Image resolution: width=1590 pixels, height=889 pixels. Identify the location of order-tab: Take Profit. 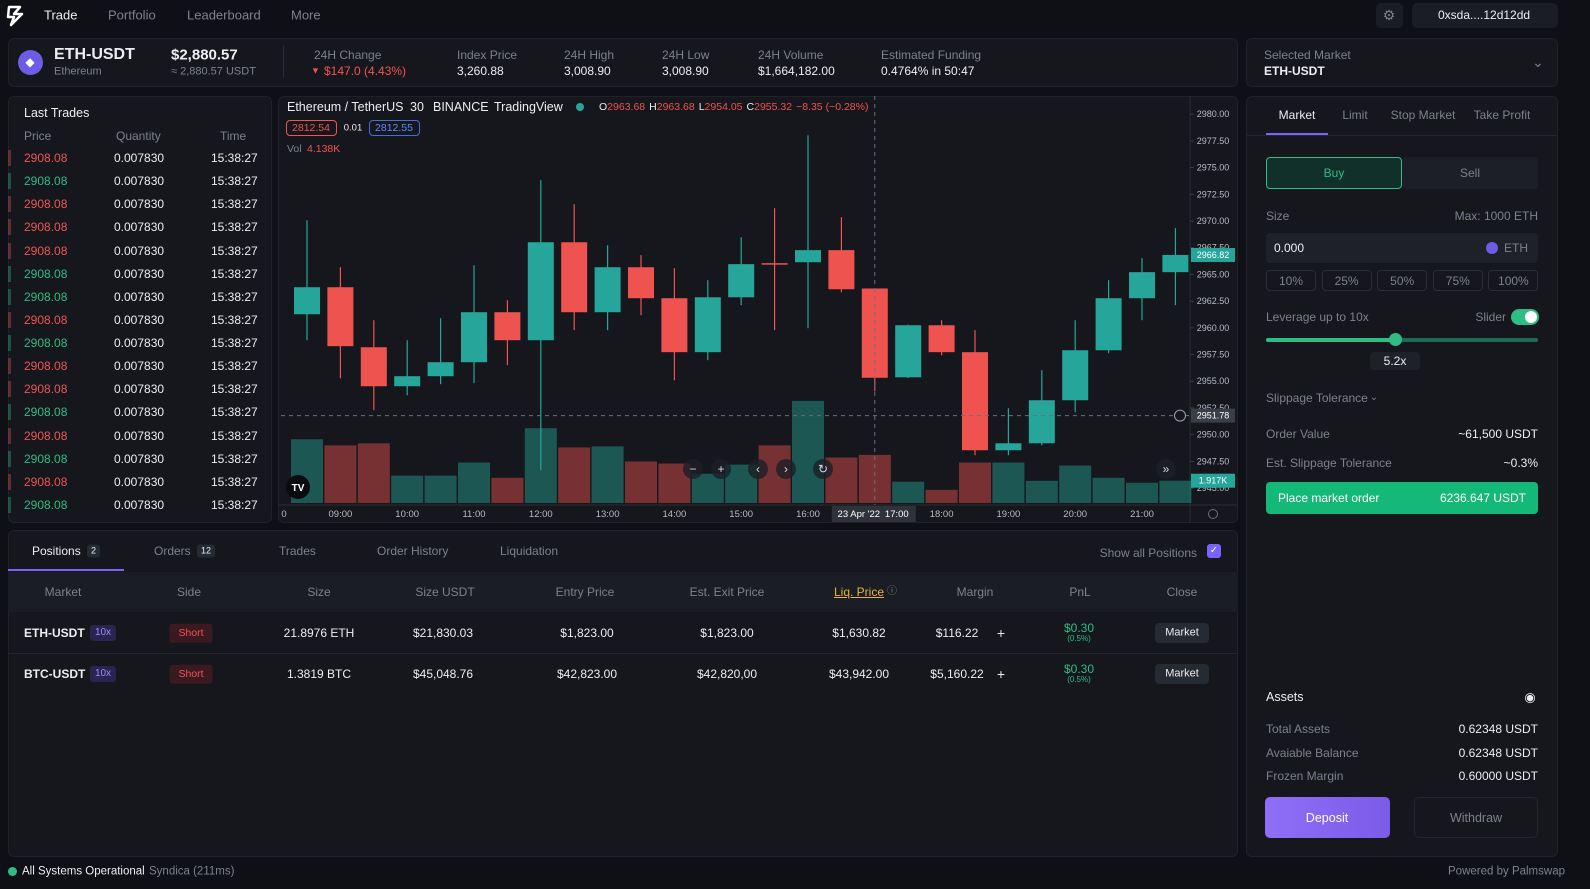
(1502, 115).